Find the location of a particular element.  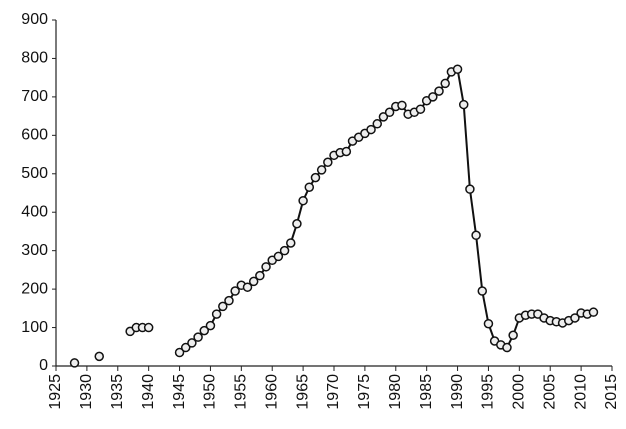

y-tick-label: 600 is located at coordinates (34, 135).